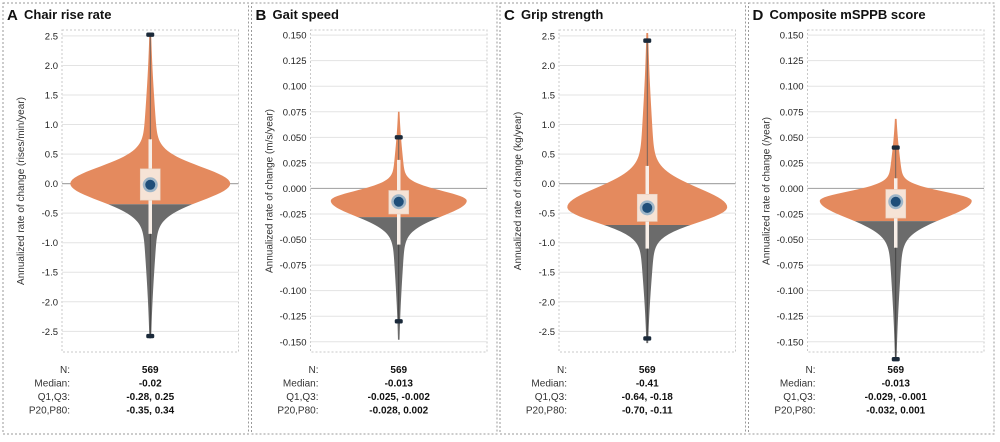 This screenshot has width=1000, height=442. Describe the element at coordinates (509, 15) in the screenshot. I see `panel-letter: C` at that location.